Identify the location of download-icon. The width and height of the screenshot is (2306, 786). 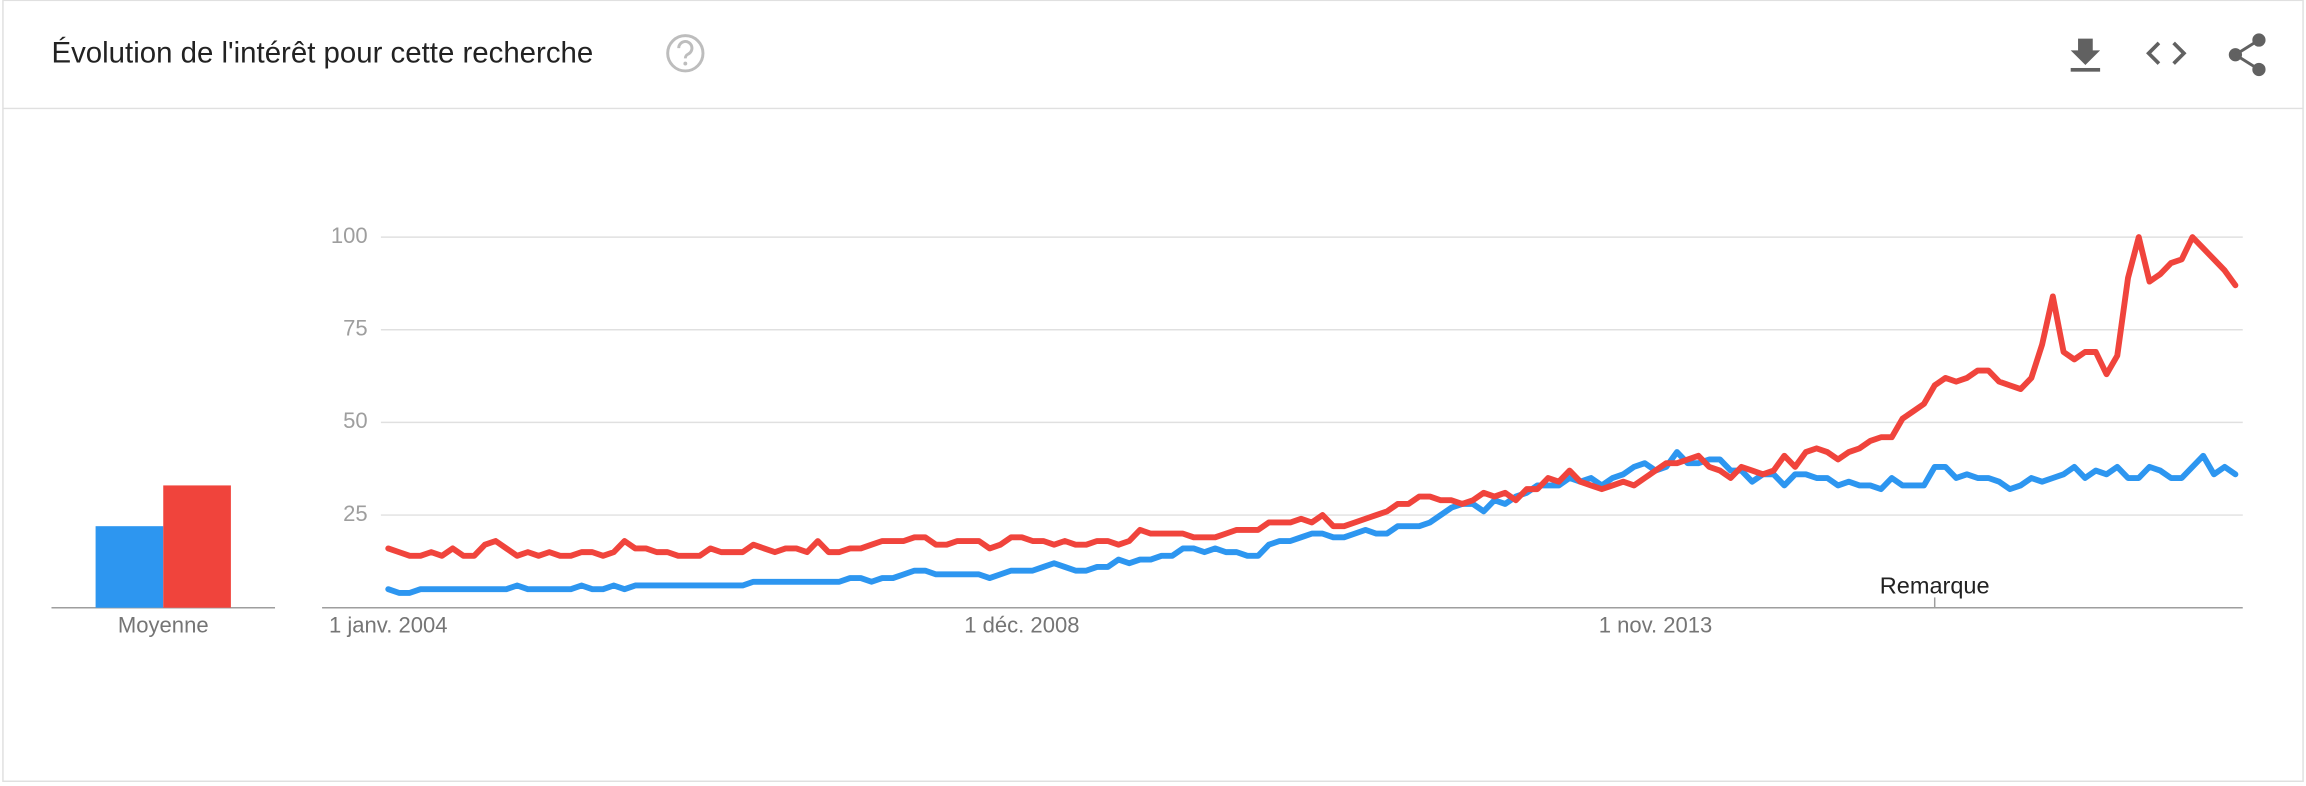
(2085, 55).